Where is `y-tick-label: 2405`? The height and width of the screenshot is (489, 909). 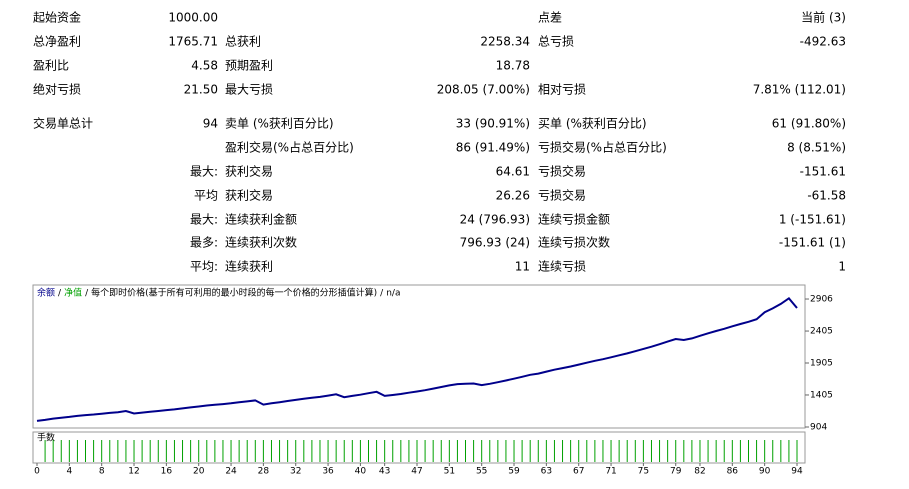
y-tick-label: 2405 is located at coordinates (821, 332).